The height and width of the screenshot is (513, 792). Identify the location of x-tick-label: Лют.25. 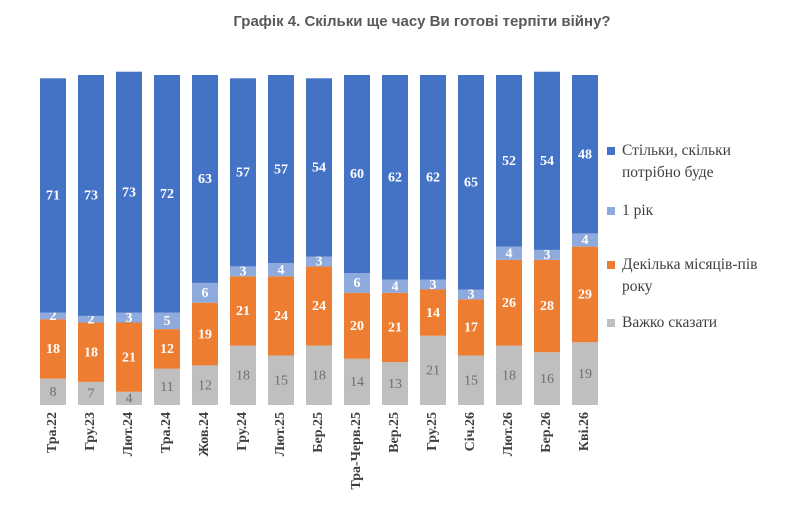
(280, 434).